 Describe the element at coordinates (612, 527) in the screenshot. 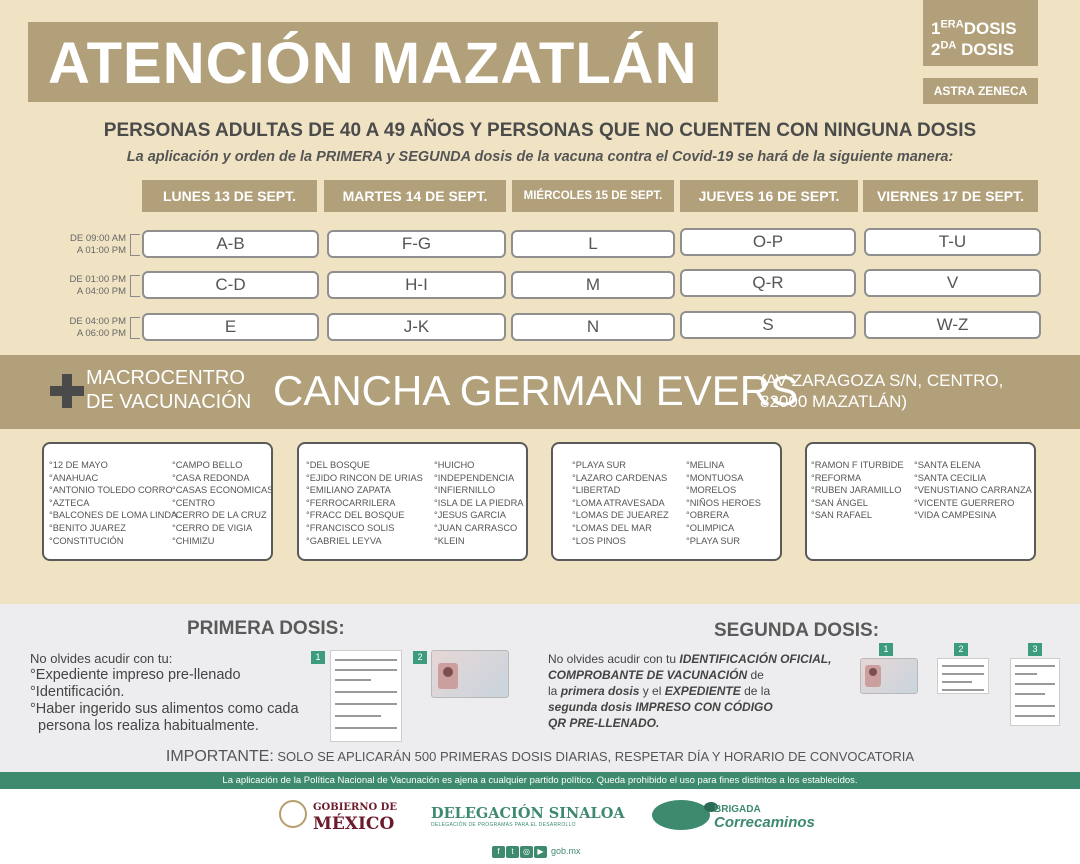

I see `colonia-item: °LOMAS DEL MAR` at that location.